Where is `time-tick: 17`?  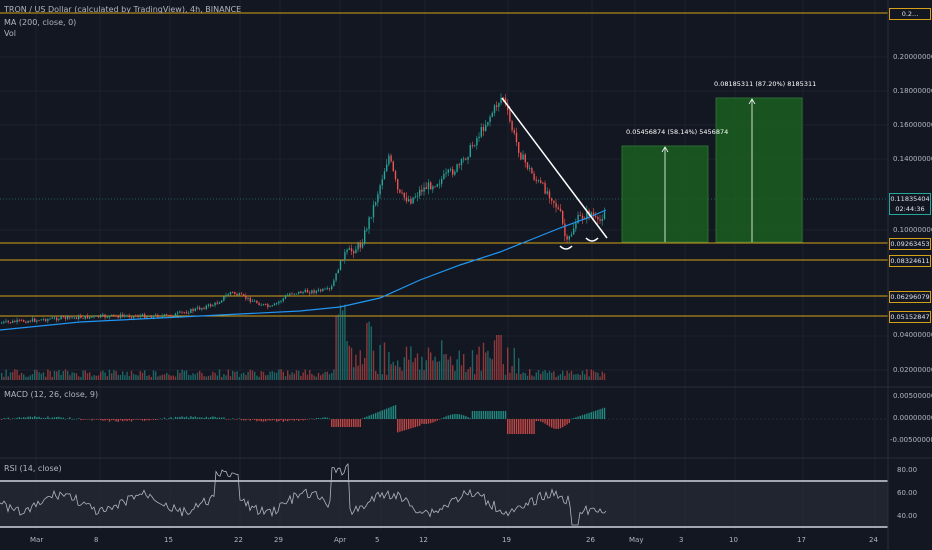 time-tick: 17 is located at coordinates (801, 540).